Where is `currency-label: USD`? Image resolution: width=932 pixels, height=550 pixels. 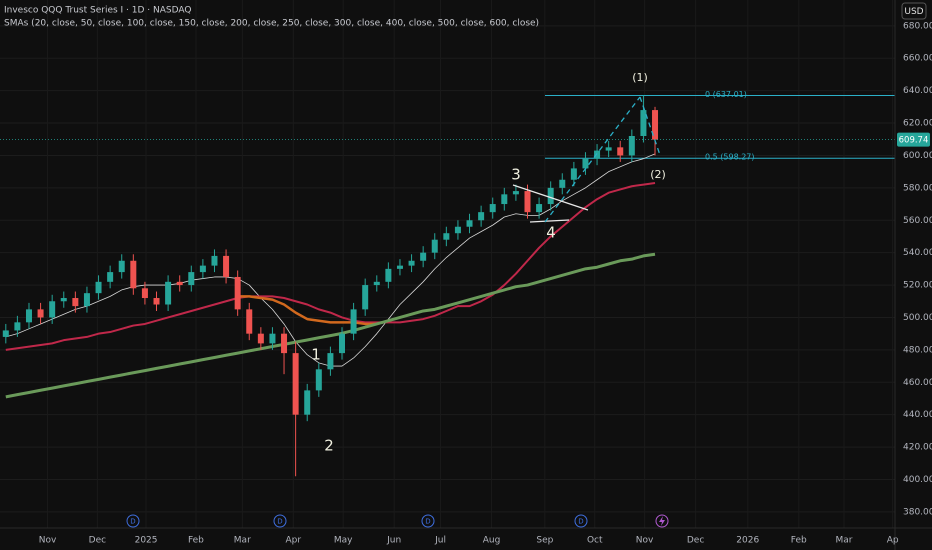
currency-label: USD is located at coordinates (913, 12).